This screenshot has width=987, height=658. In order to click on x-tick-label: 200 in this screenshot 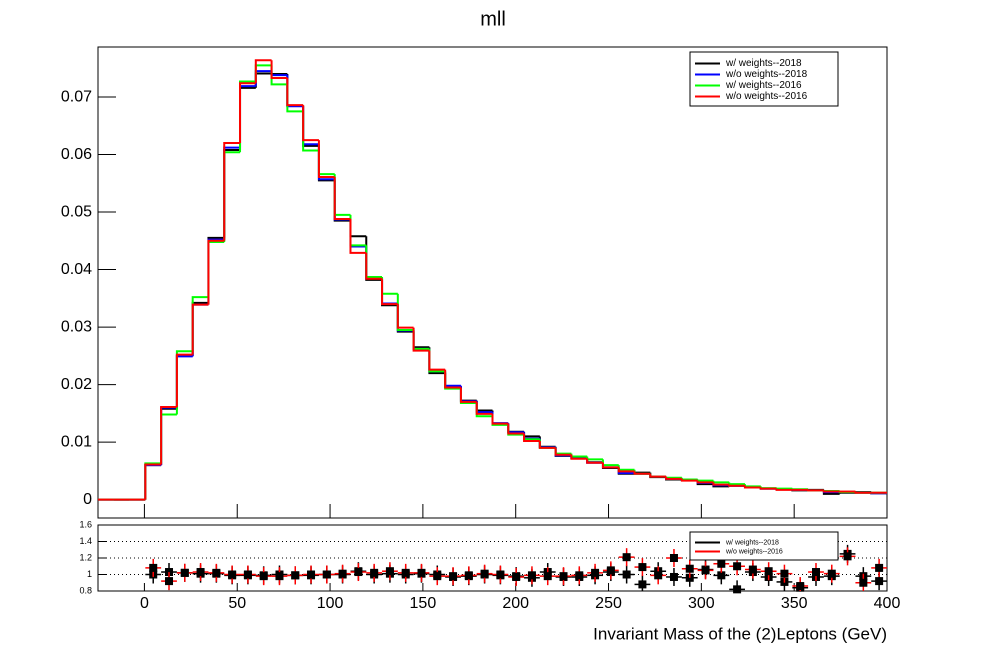, I will do `click(515, 603)`.